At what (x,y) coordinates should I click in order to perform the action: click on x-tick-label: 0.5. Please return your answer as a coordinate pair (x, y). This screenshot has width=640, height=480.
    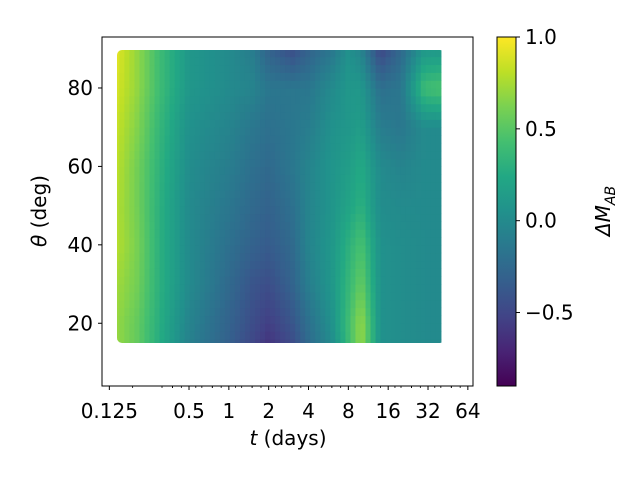
    Looking at the image, I should click on (189, 411).